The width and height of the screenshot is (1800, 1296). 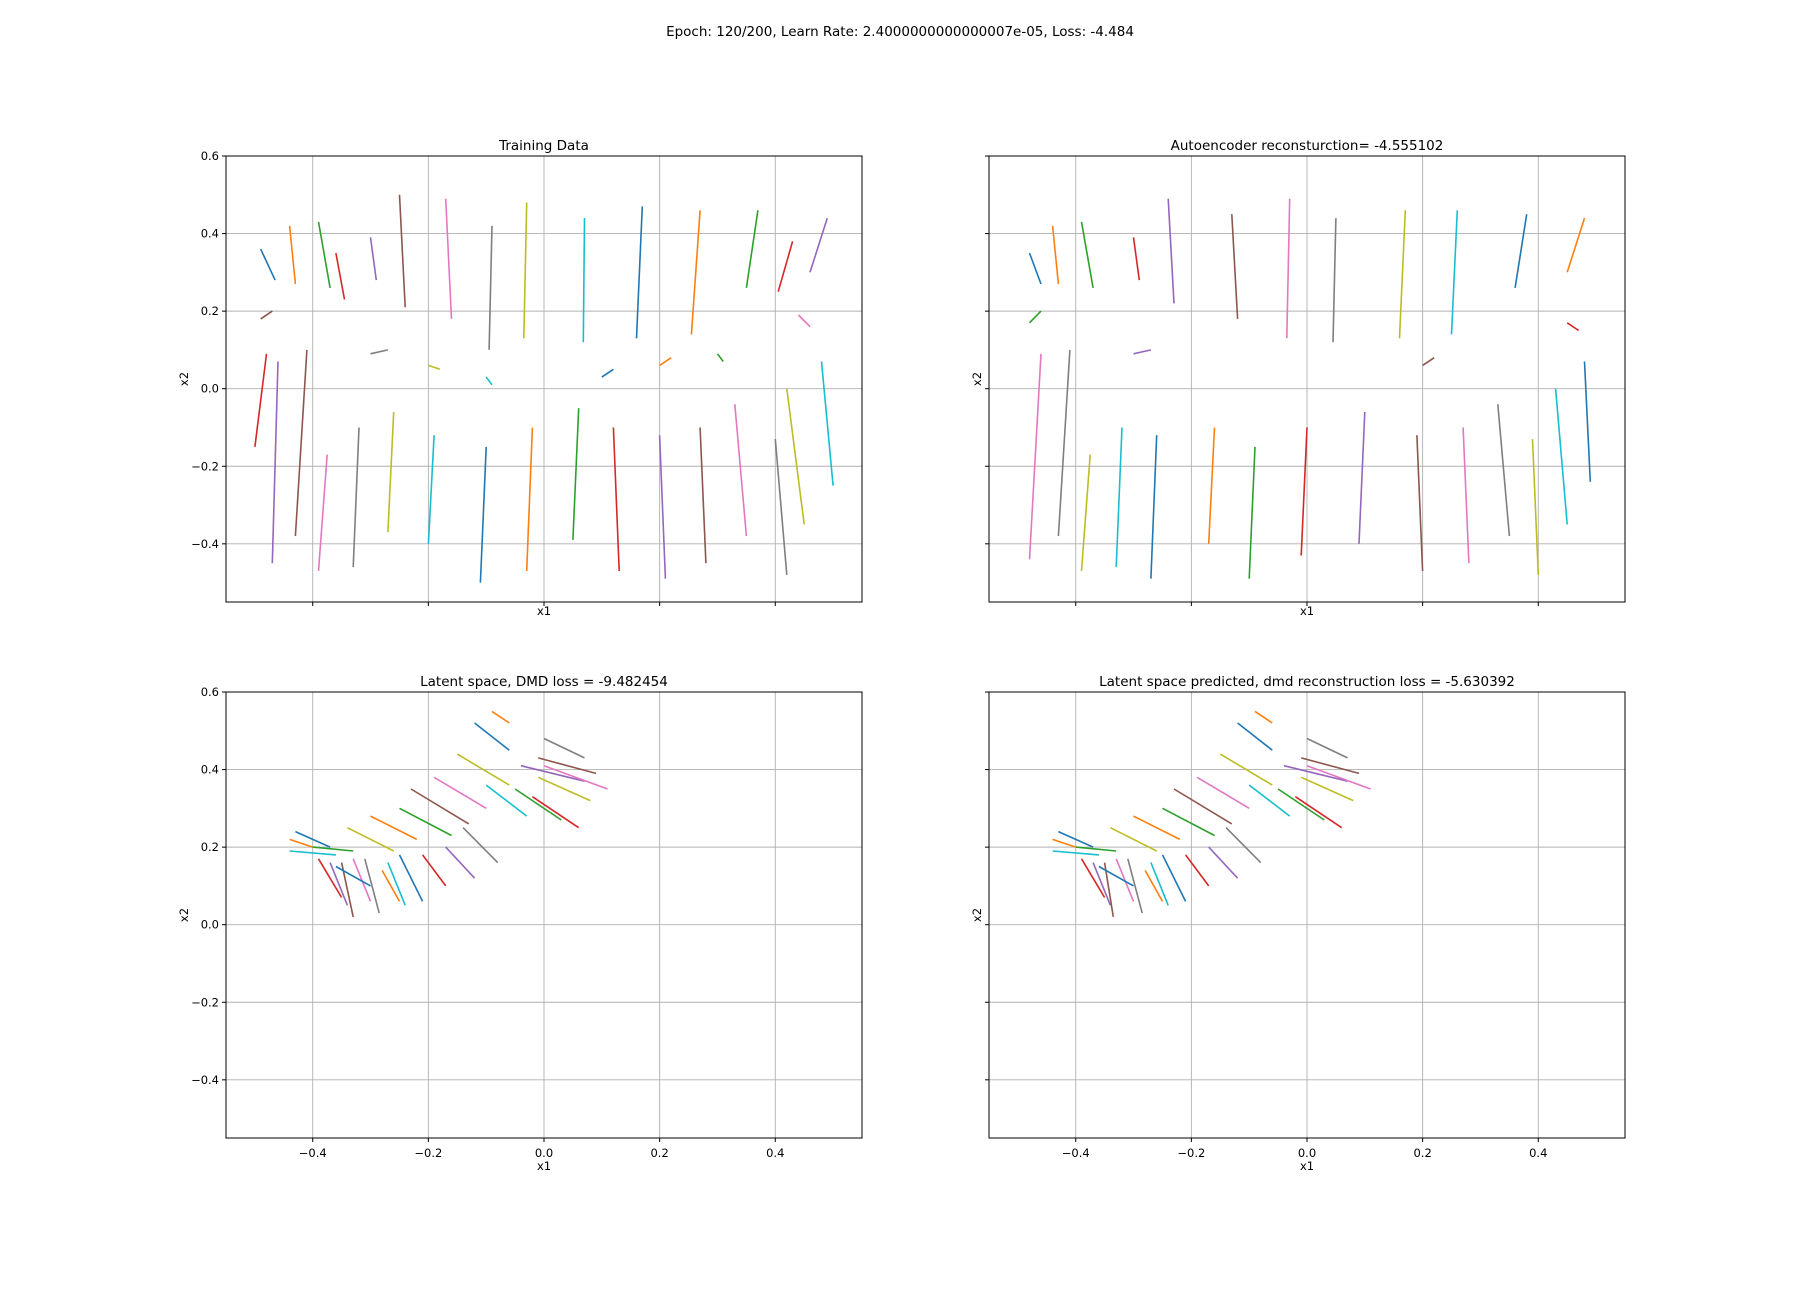 I want to click on subplot-1: −0.4 −0.2 0.0 0.2 0.4 0.6 Training Data x1 x2, so click(x=520, y=378).